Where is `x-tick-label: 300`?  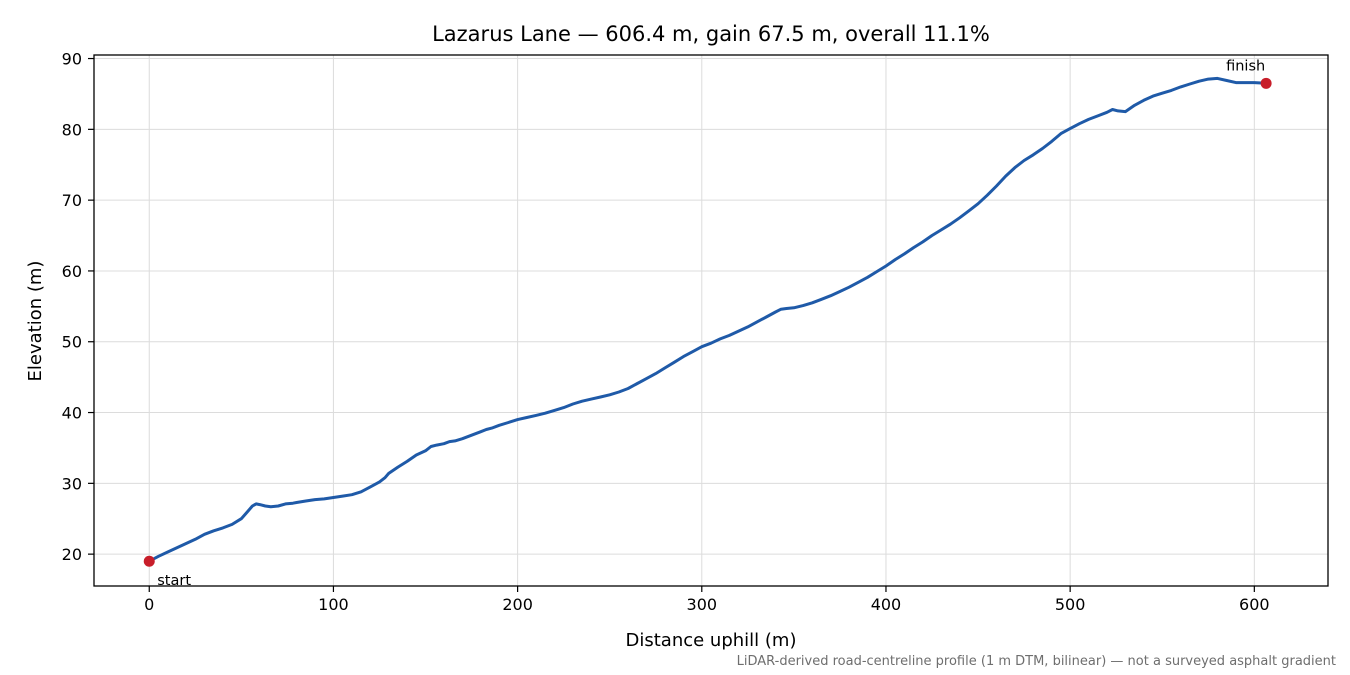 x-tick-label: 300 is located at coordinates (702, 604).